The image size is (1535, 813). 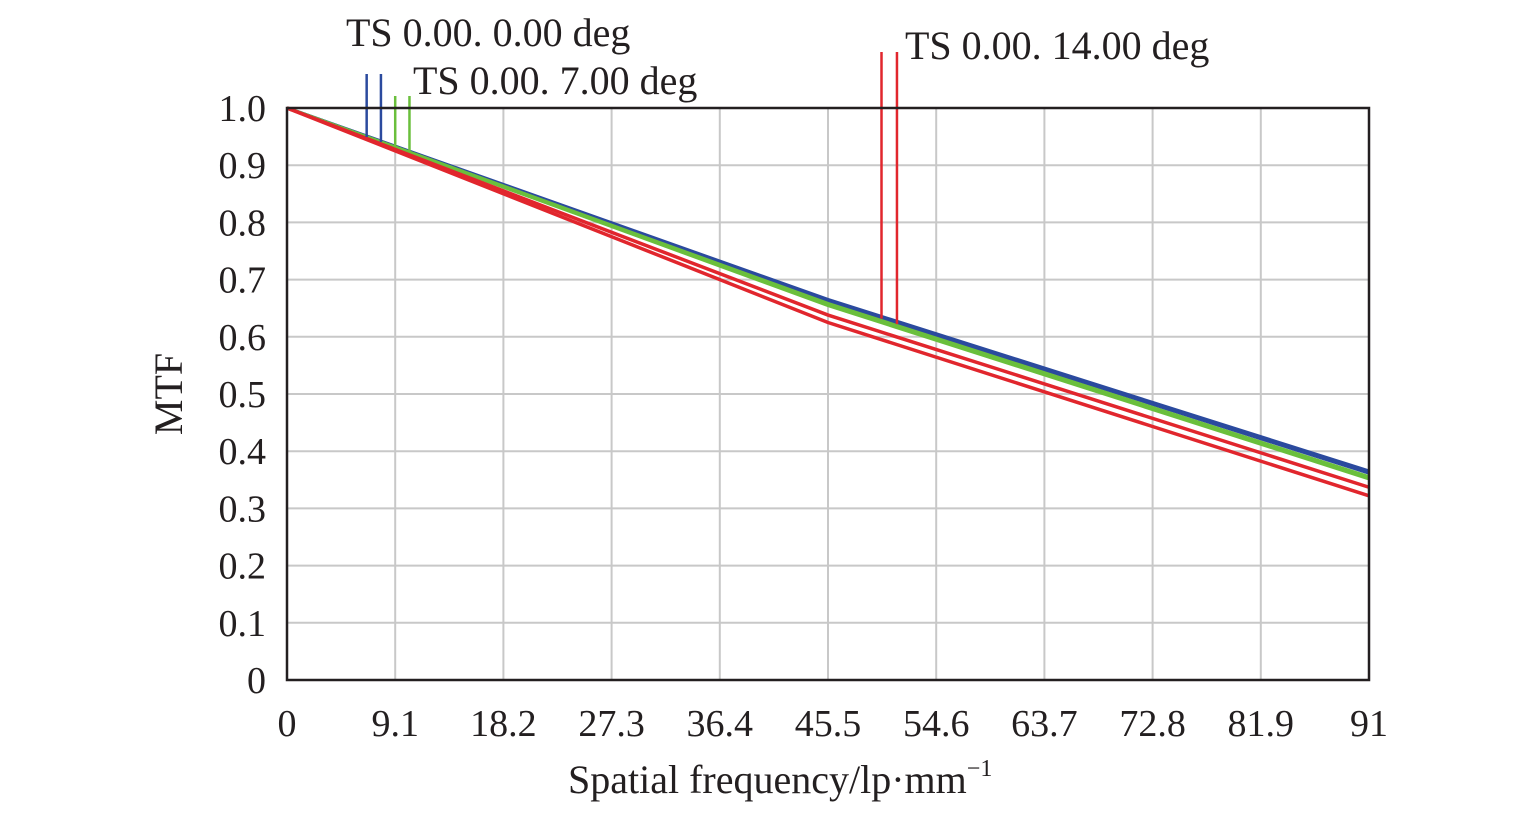 I want to click on x-axis-title: Spatial frequency/lp·mm−1, so click(x=780, y=779).